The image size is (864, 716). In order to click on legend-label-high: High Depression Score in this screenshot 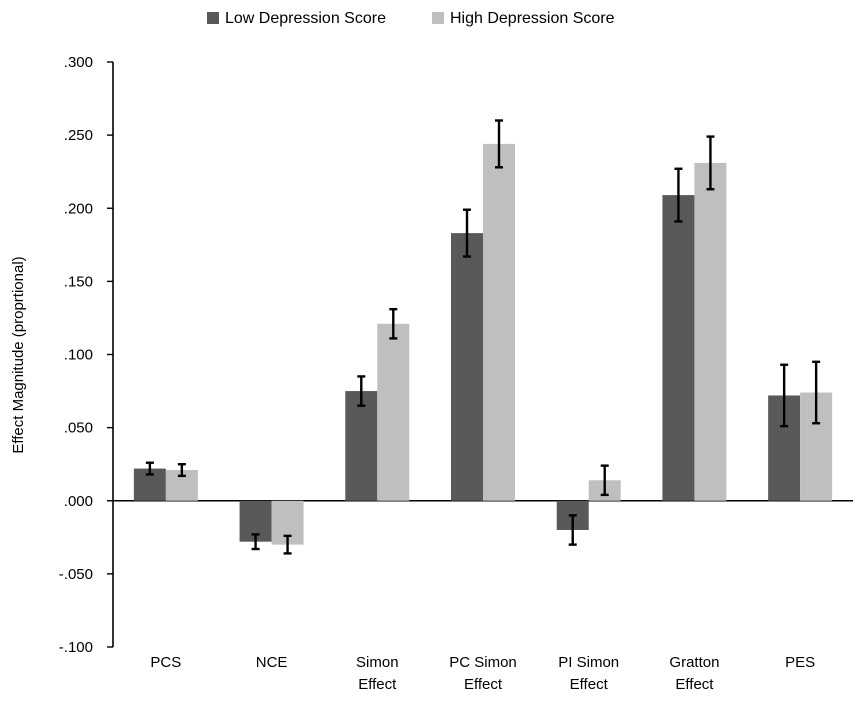, I will do `click(532, 18)`.